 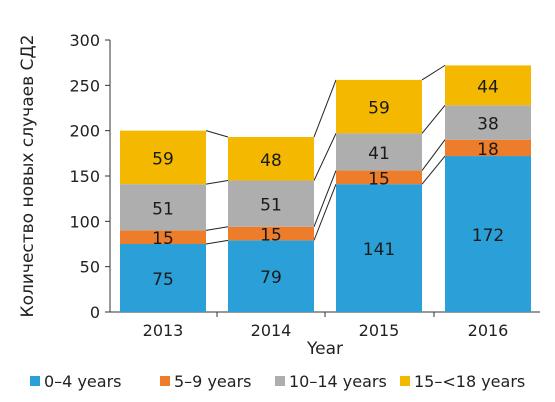 I want to click on data-label: 141, so click(x=379, y=250).